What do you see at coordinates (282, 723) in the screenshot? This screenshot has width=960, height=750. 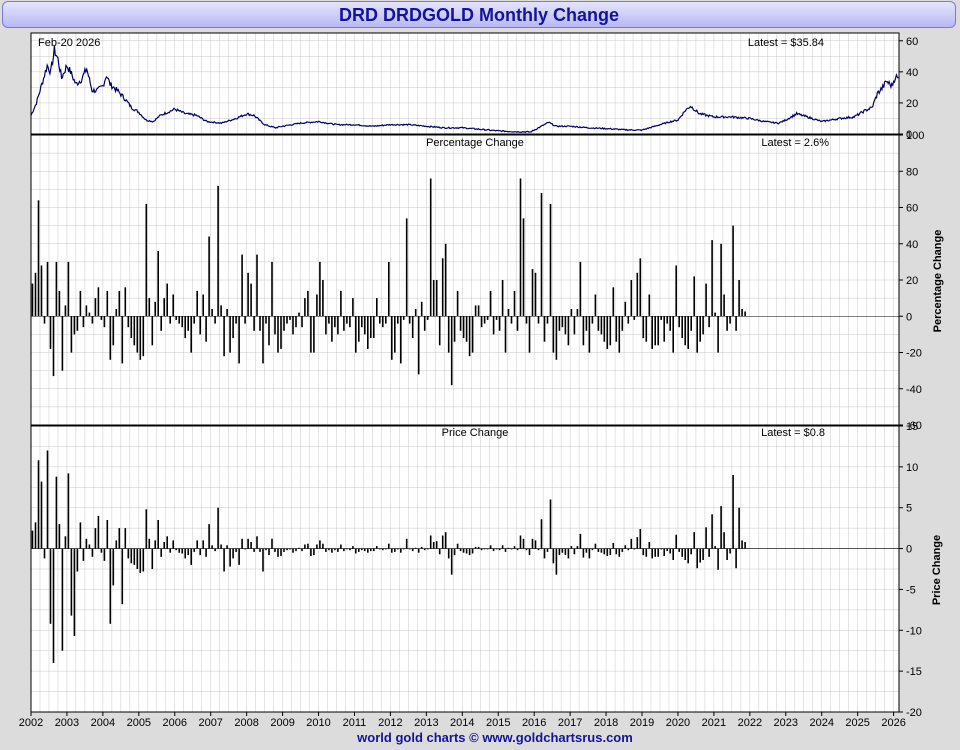 I see `x-tick-label: 2009` at bounding box center [282, 723].